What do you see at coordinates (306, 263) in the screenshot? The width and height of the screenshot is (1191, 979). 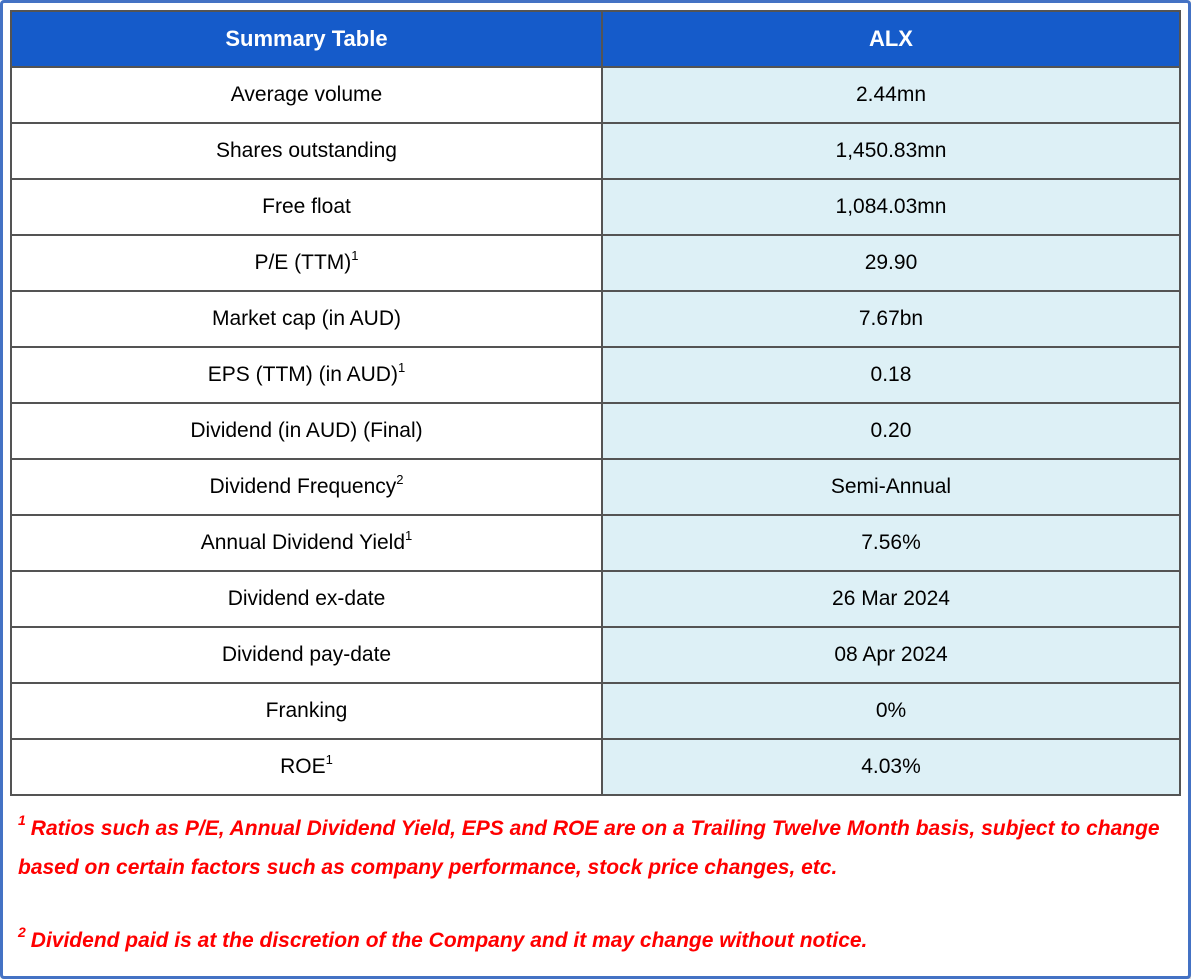 I see `metric-label: P/E (TTM)1` at bounding box center [306, 263].